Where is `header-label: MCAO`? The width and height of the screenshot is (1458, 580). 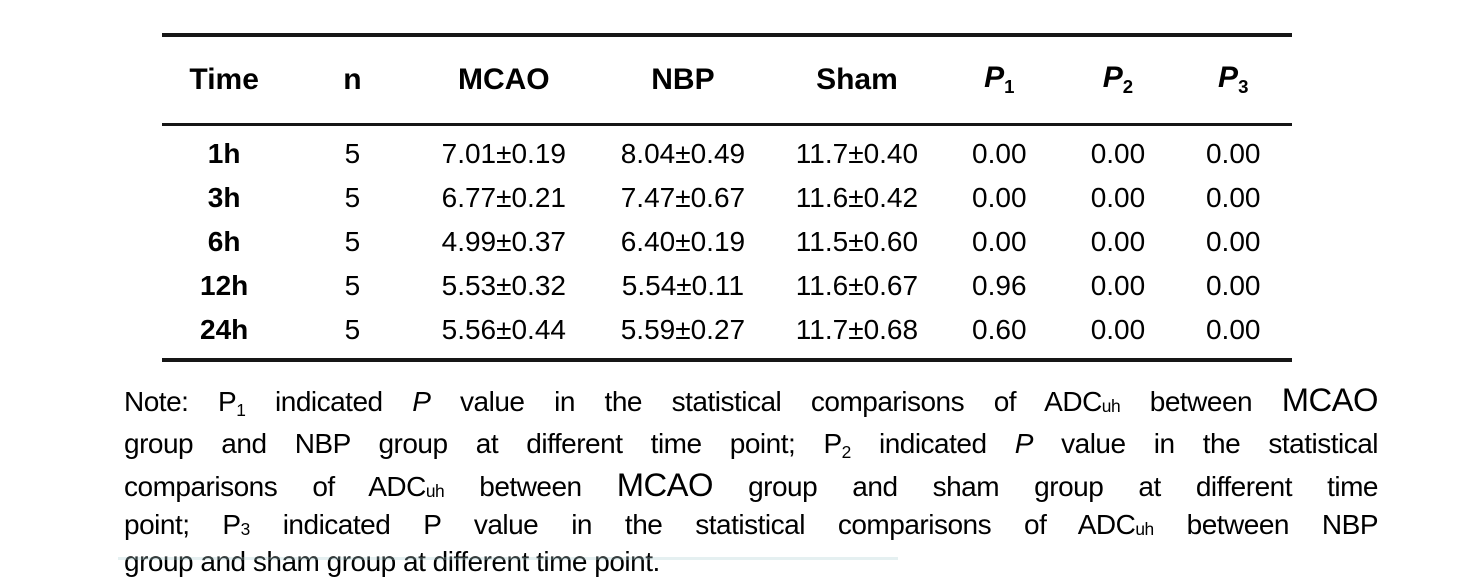
header-label: MCAO is located at coordinates (503, 79).